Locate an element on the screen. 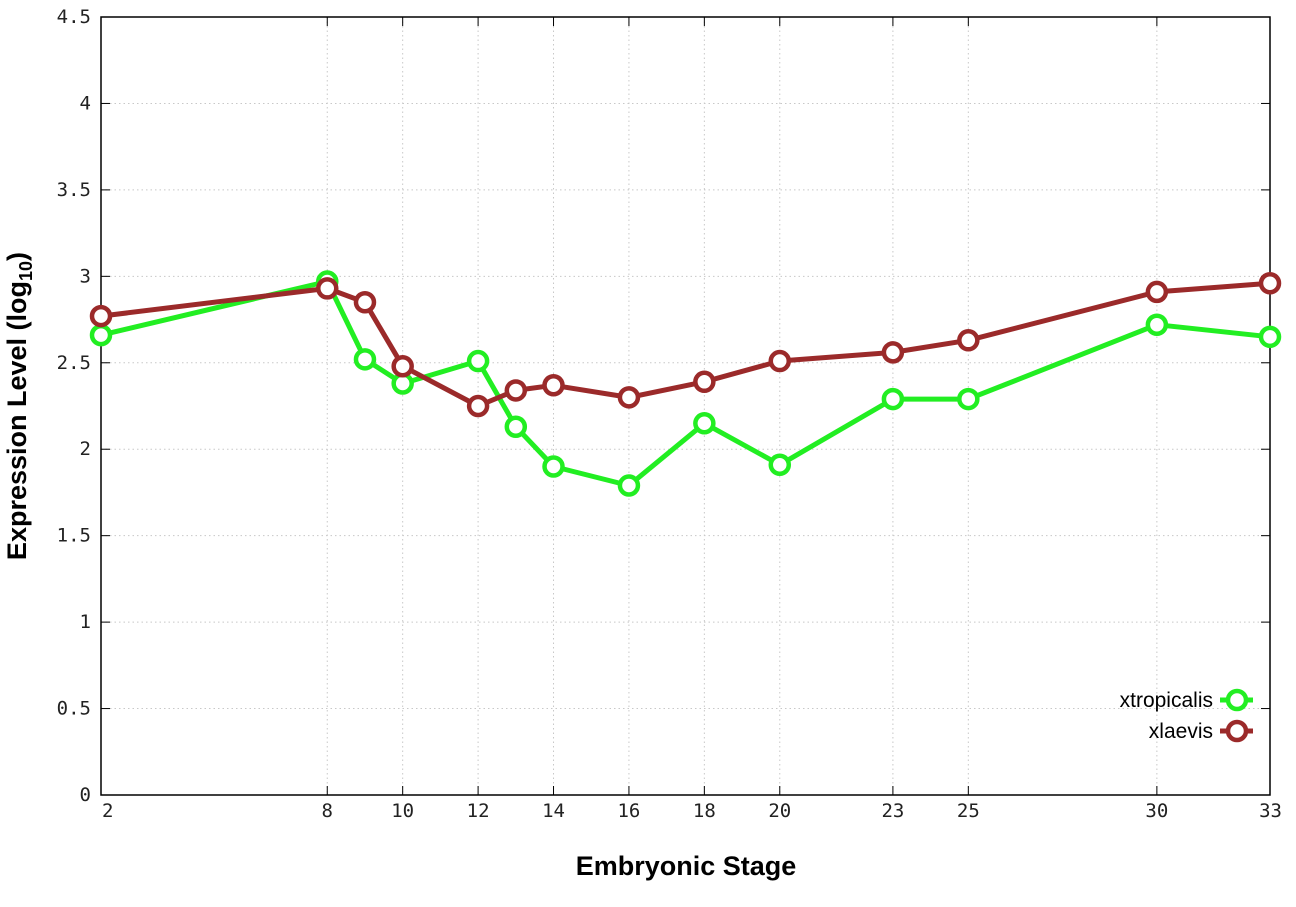  x-tick-label: 16 is located at coordinates (628, 811).